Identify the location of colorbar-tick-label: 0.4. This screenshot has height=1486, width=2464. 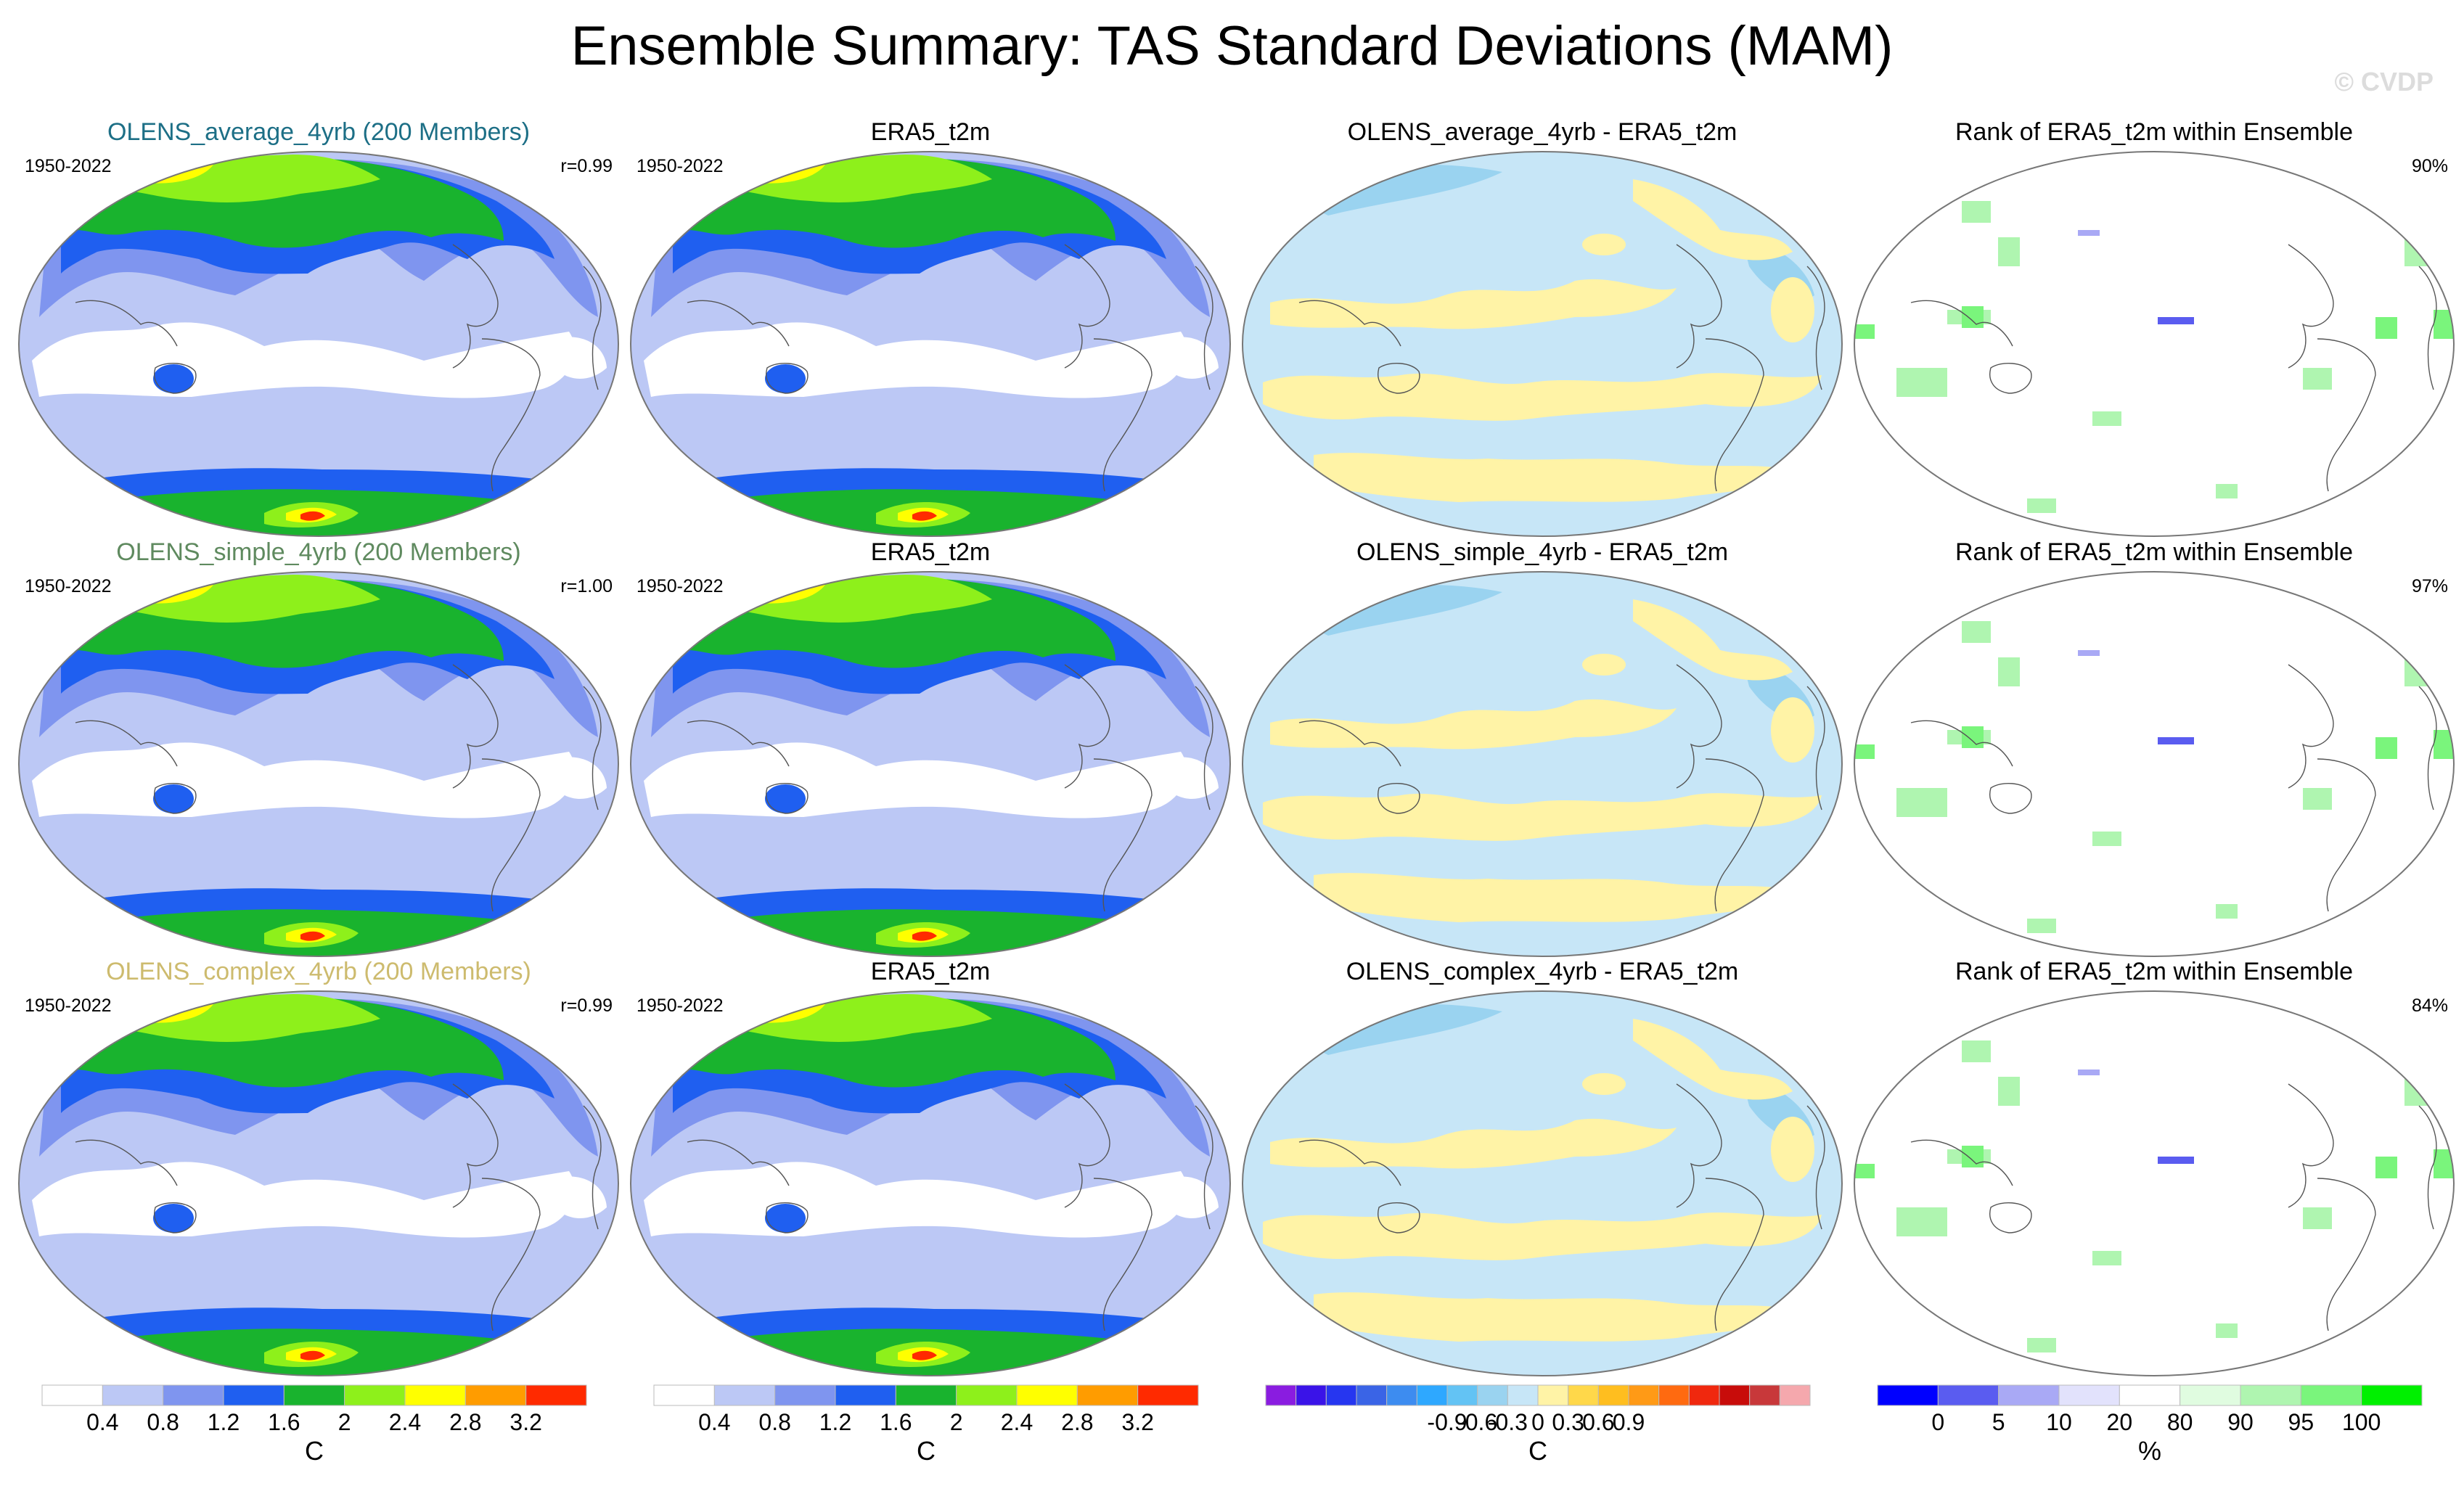
(714, 1422).